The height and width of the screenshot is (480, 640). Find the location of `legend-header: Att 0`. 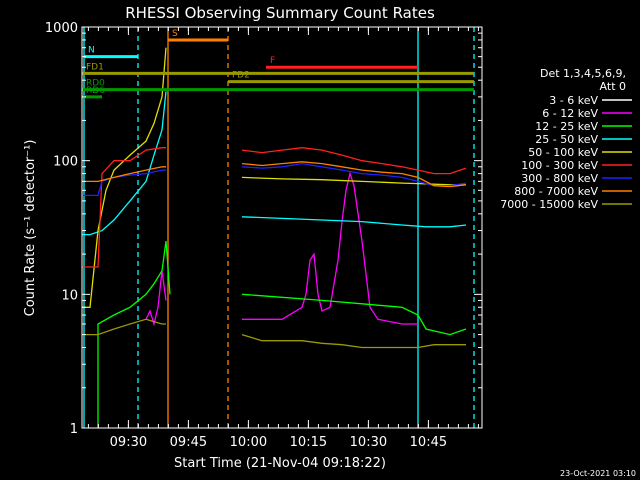

legend-header: Att 0 is located at coordinates (613, 86).